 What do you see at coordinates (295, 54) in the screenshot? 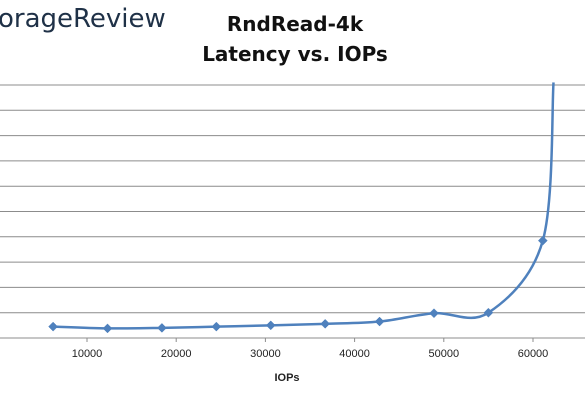
I see `chart-subtitle: Latency vs. IOPs` at bounding box center [295, 54].